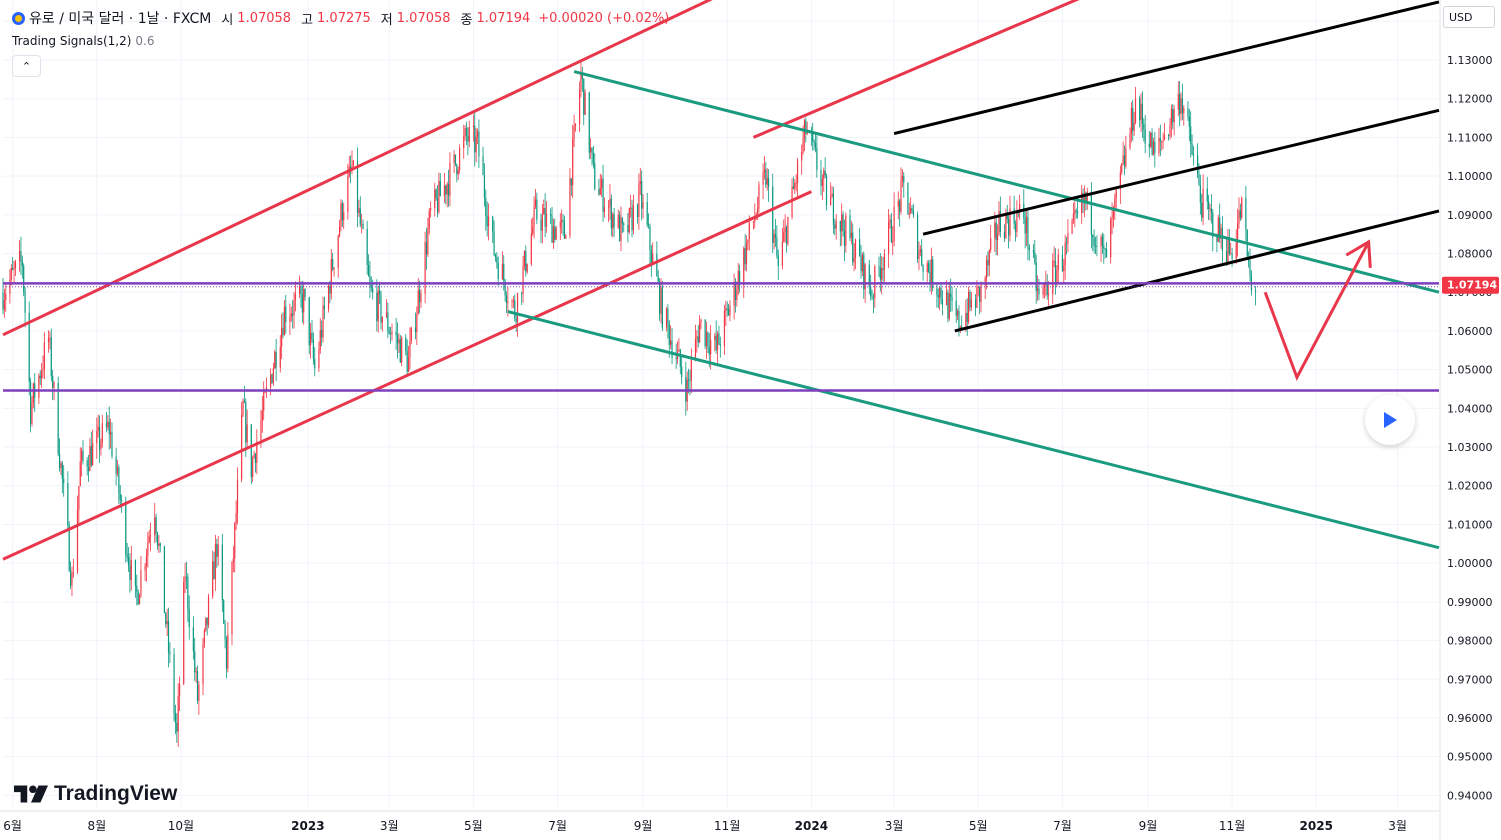  What do you see at coordinates (26, 66) in the screenshot?
I see `collapse-legend-button: ⌃` at bounding box center [26, 66].